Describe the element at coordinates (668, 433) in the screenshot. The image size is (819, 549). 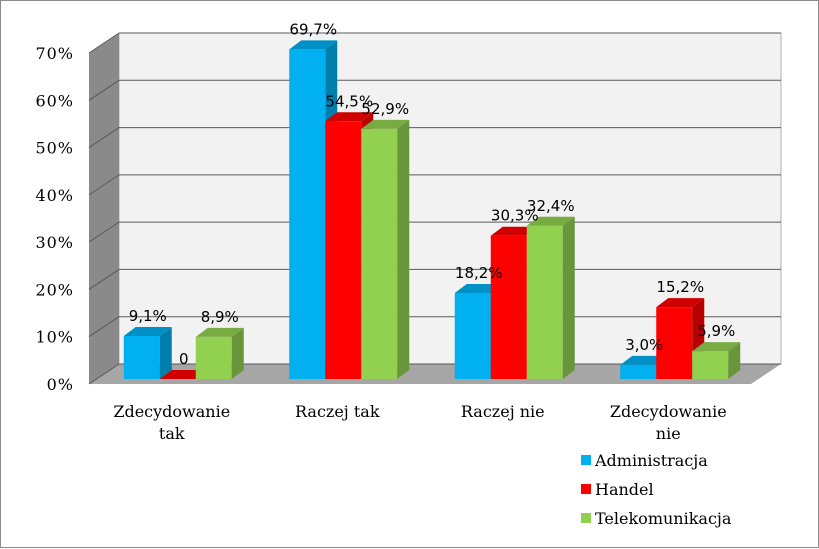
I see `category-label-line: nie` at that location.